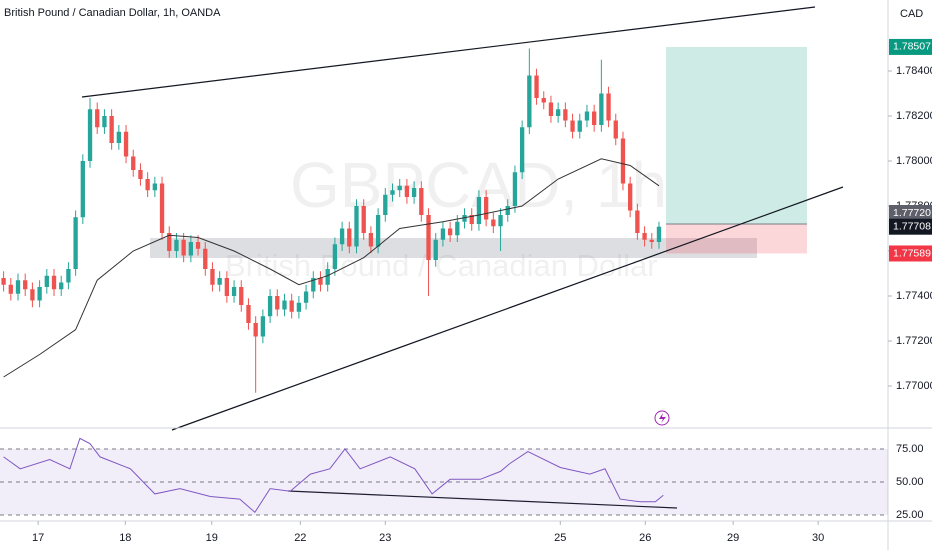  What do you see at coordinates (125, 538) in the screenshot?
I see `x-tick-label: 18` at bounding box center [125, 538].